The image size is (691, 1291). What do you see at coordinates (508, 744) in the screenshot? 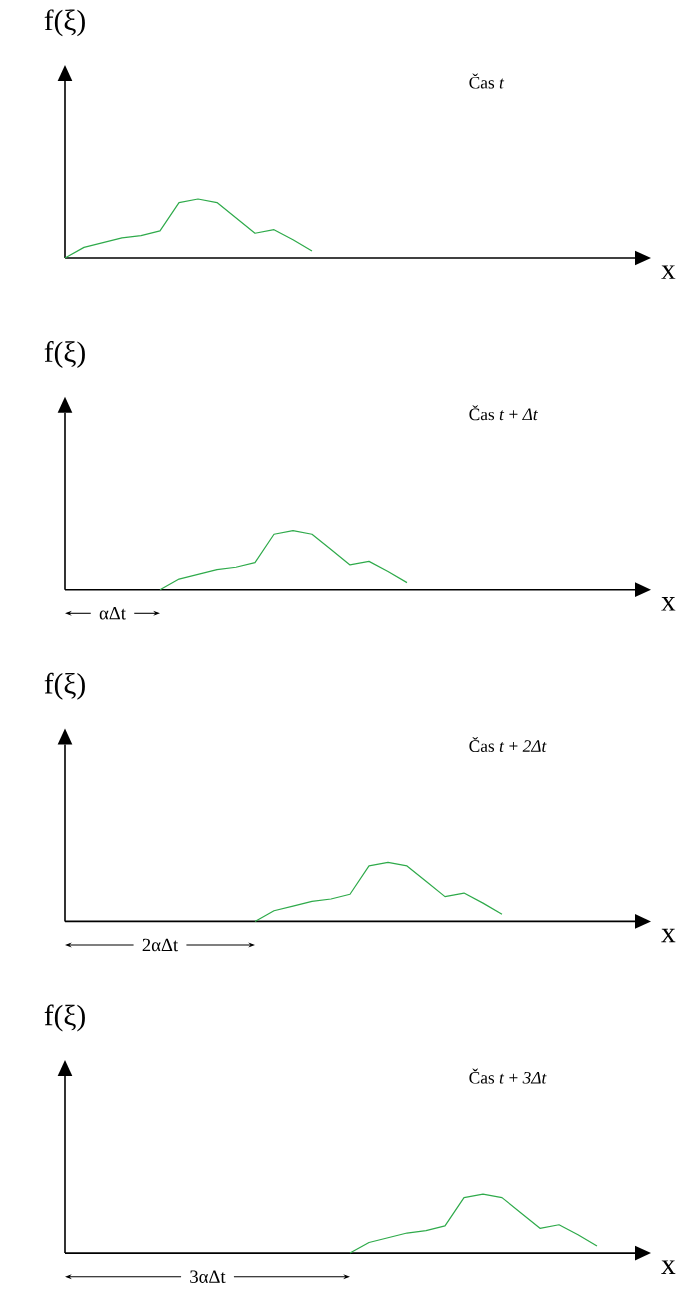
I see `text: Čas t + 2Δt` at bounding box center [508, 744].